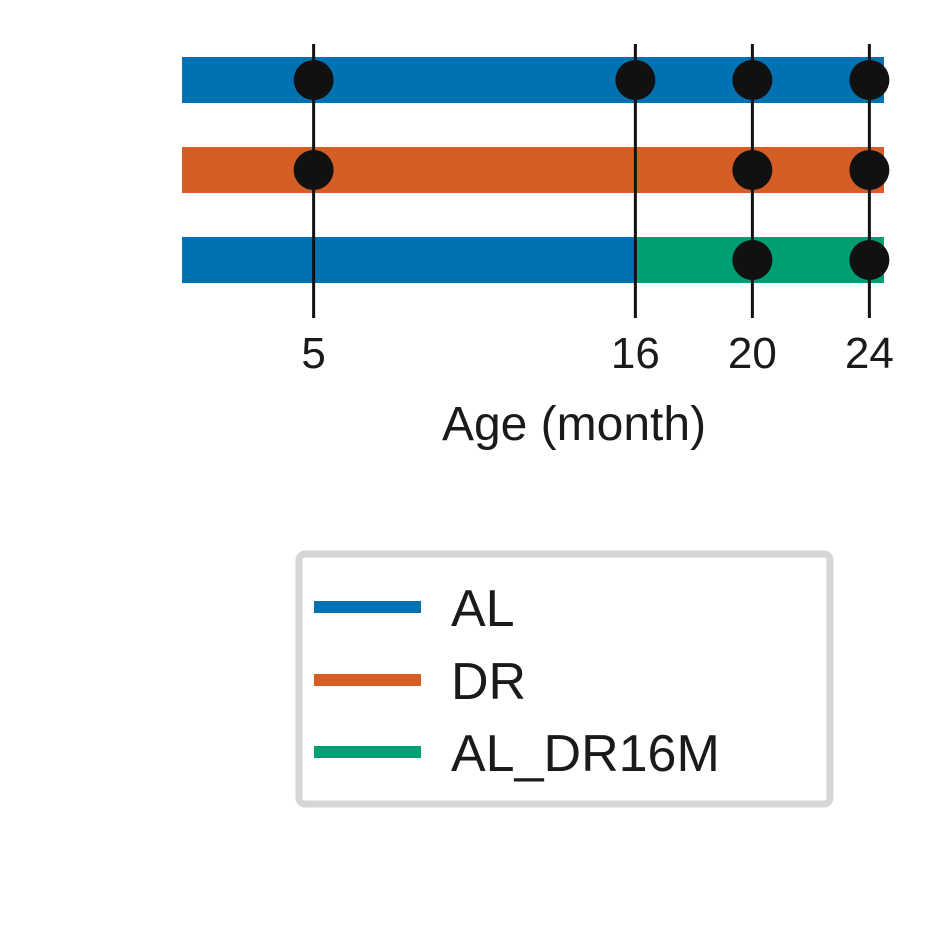 This screenshot has width=951, height=929. What do you see at coordinates (585, 754) in the screenshot?
I see `legend-label-al_dr16m: AL_DR16M` at bounding box center [585, 754].